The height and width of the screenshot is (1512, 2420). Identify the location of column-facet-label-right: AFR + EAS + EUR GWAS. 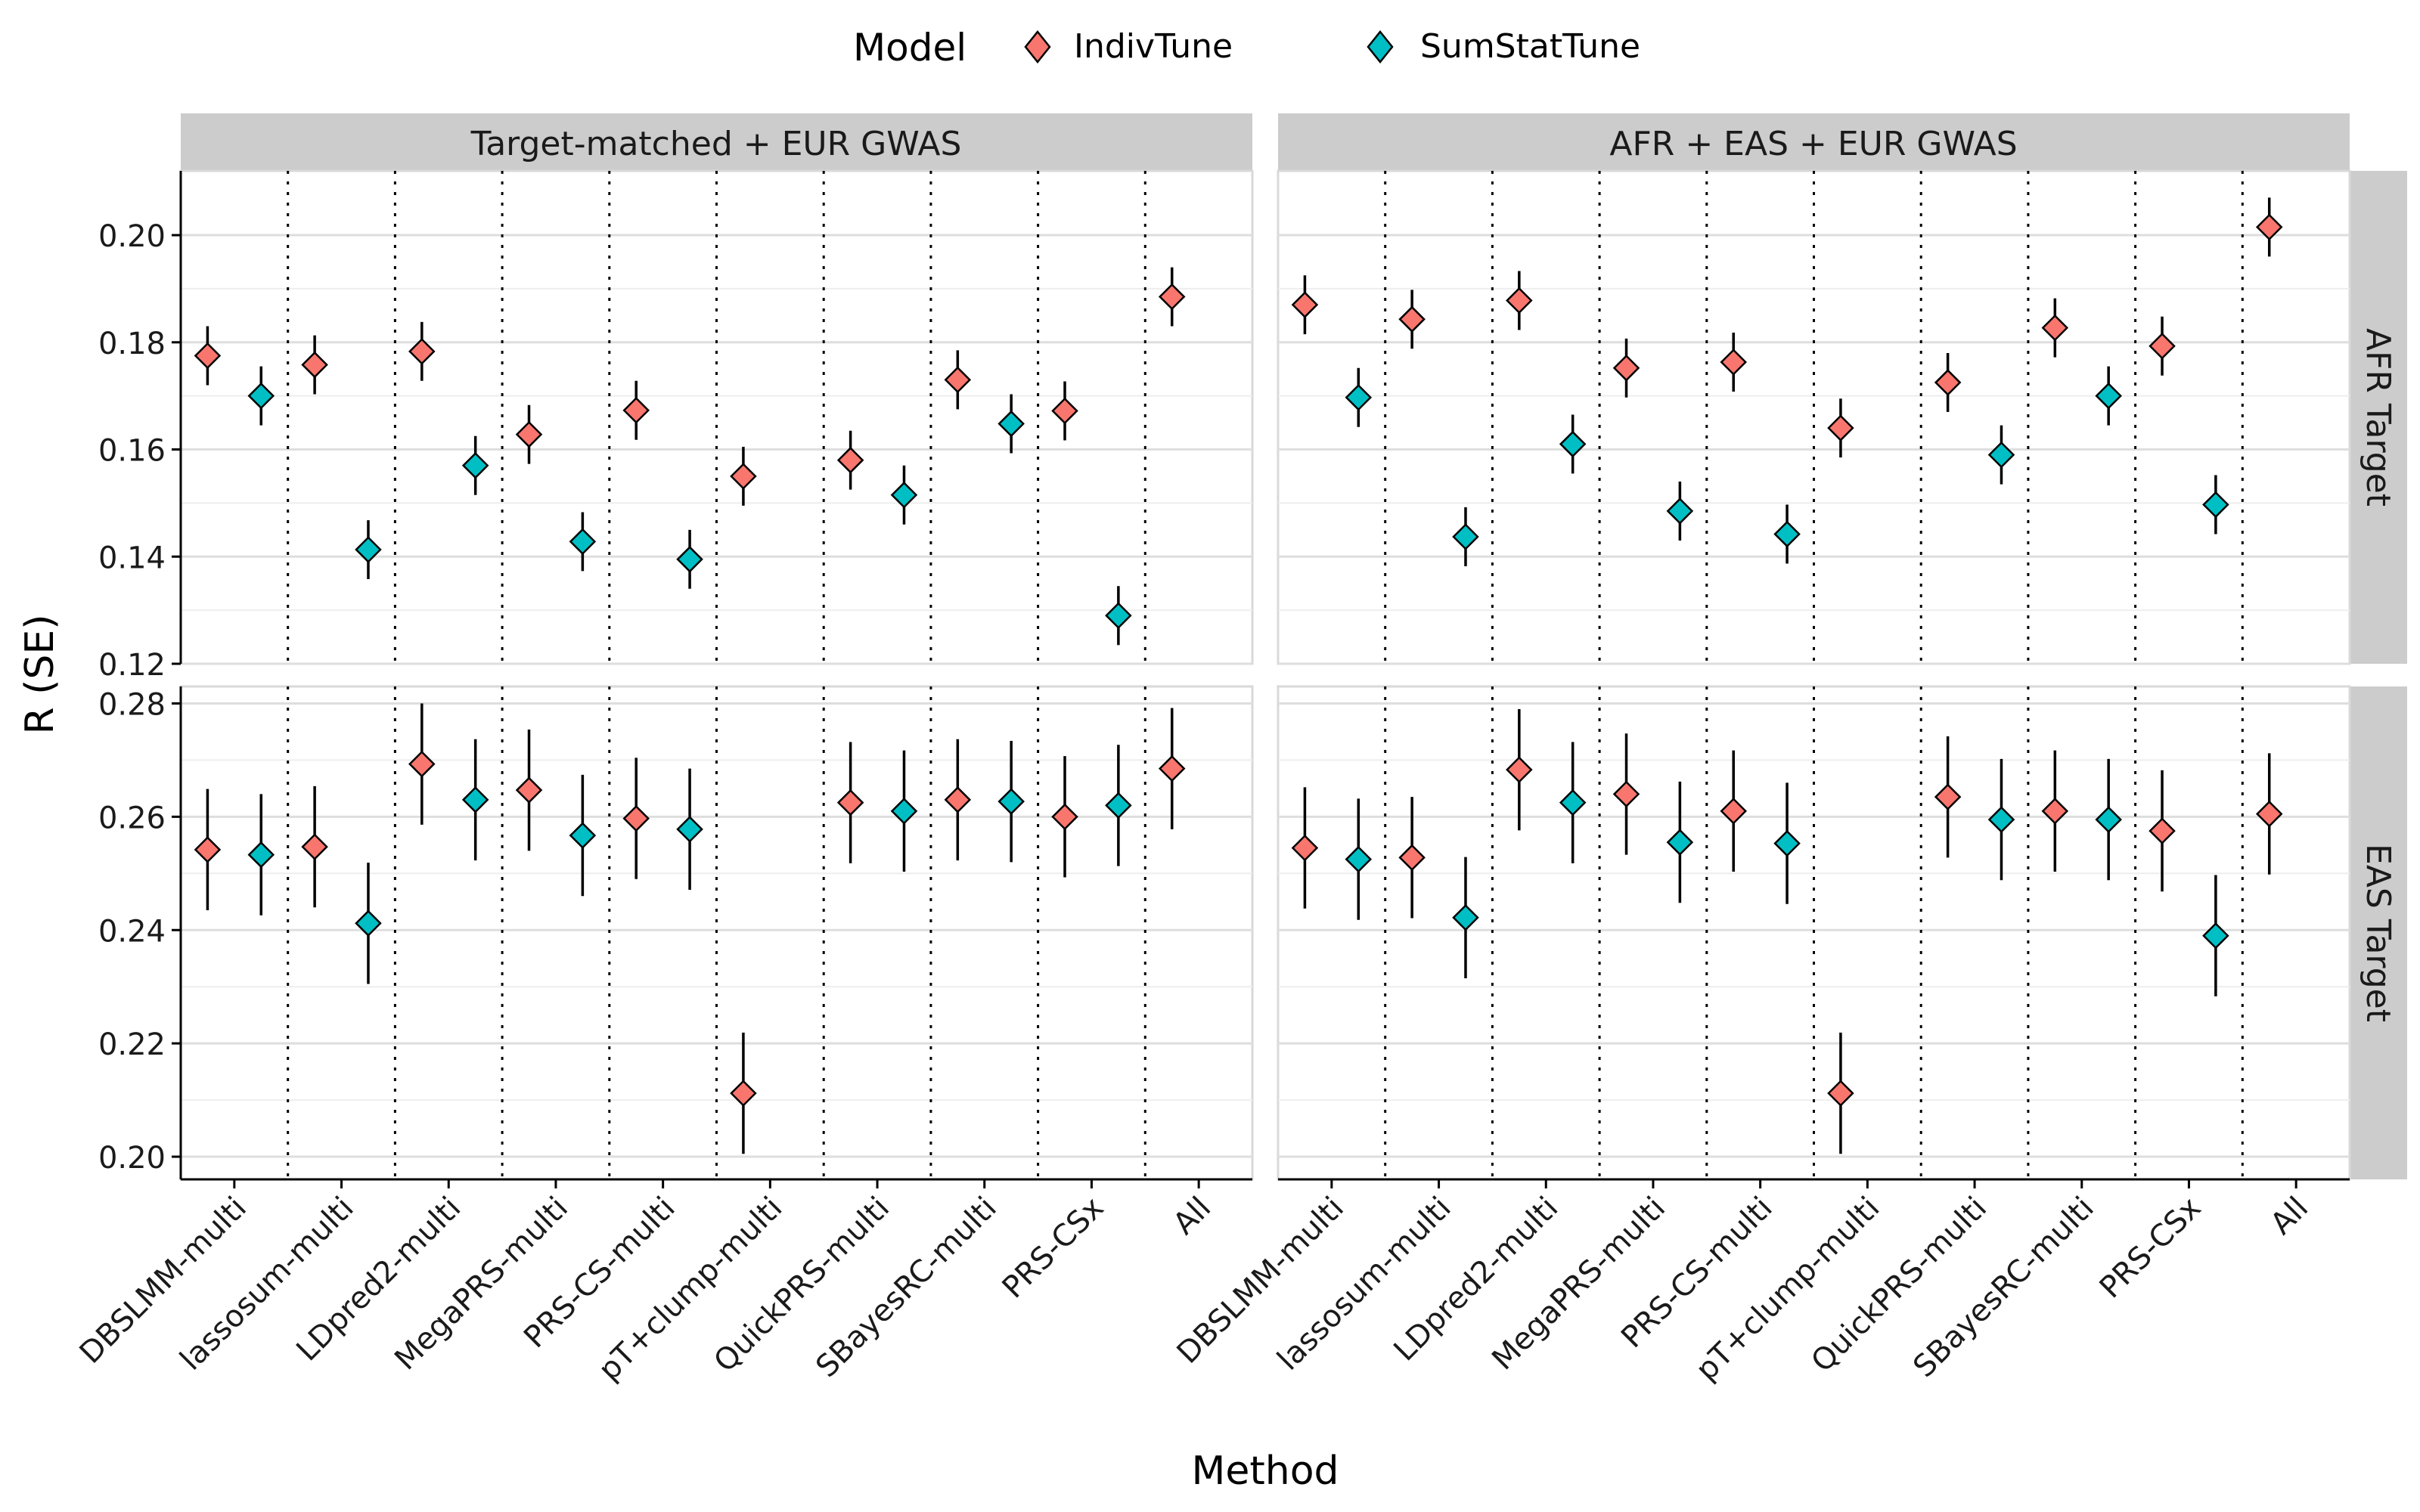
(1813, 144).